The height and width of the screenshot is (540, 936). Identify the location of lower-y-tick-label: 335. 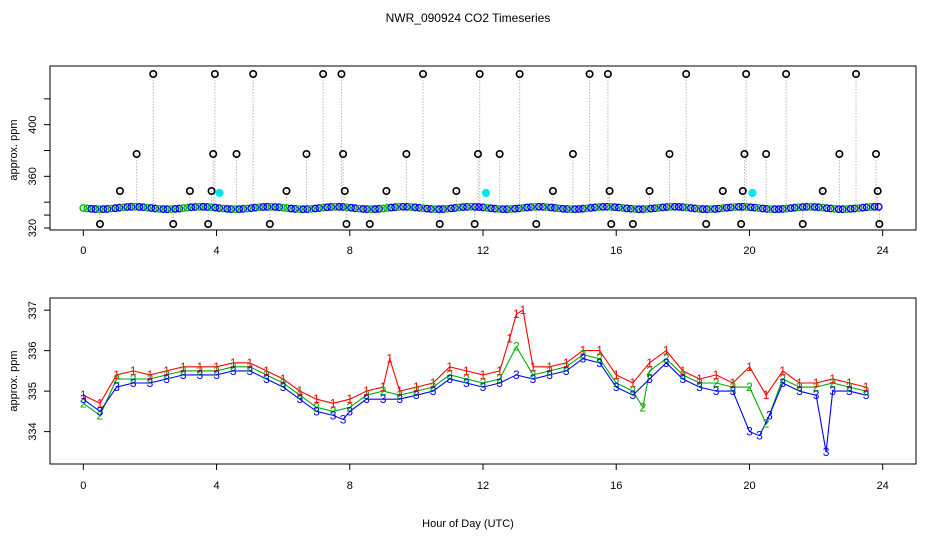
(33, 391).